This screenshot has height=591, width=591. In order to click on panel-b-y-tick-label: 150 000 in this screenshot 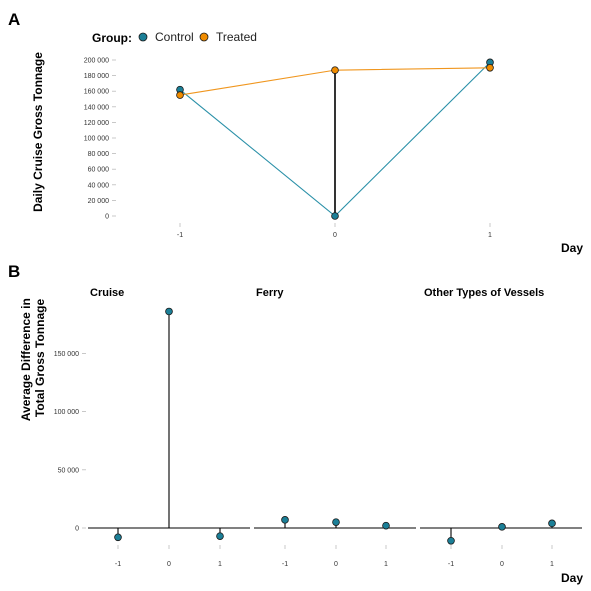, I will do `click(66, 354)`.